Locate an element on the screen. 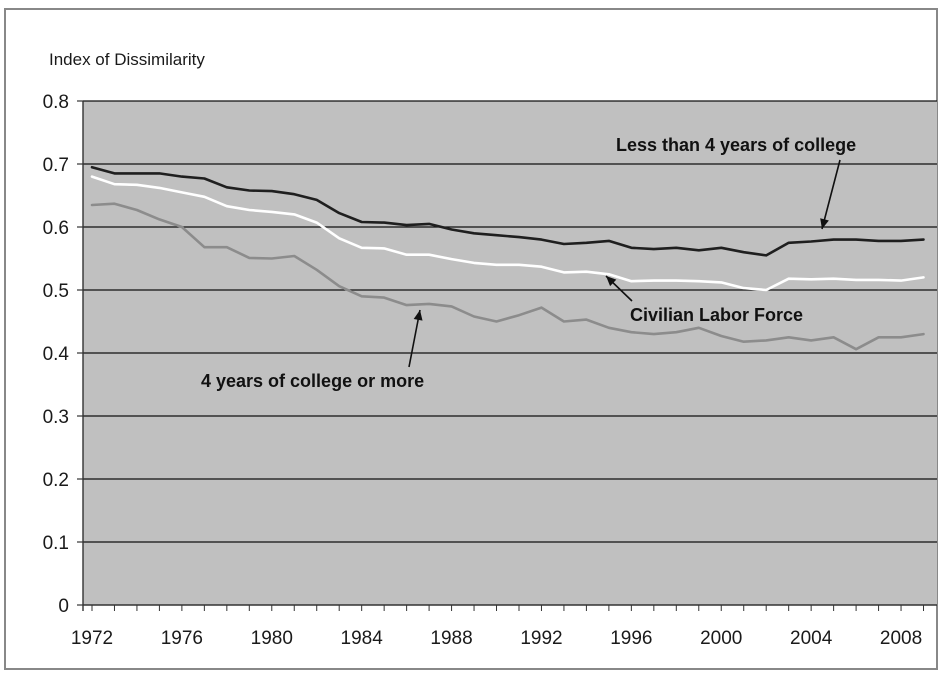 This screenshot has width=944, height=676. x-tick-label-2008: 2008 is located at coordinates (901, 638).